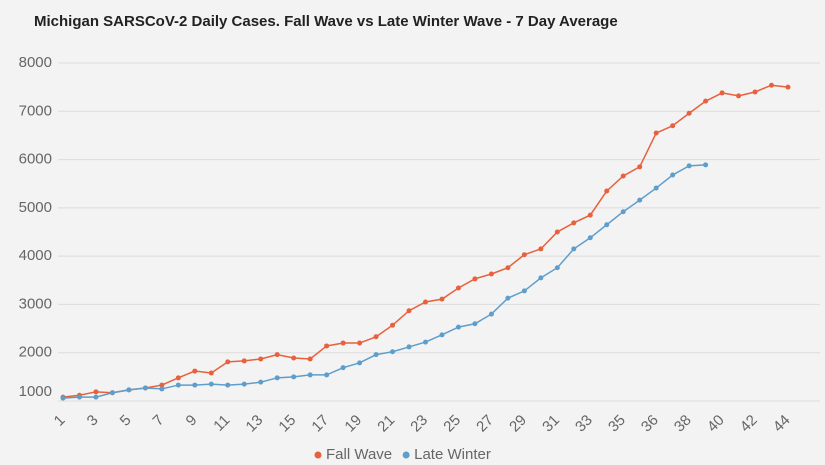 The image size is (825, 465). Describe the element at coordinates (683, 424) in the screenshot. I see `x-tick-label: 38` at that location.